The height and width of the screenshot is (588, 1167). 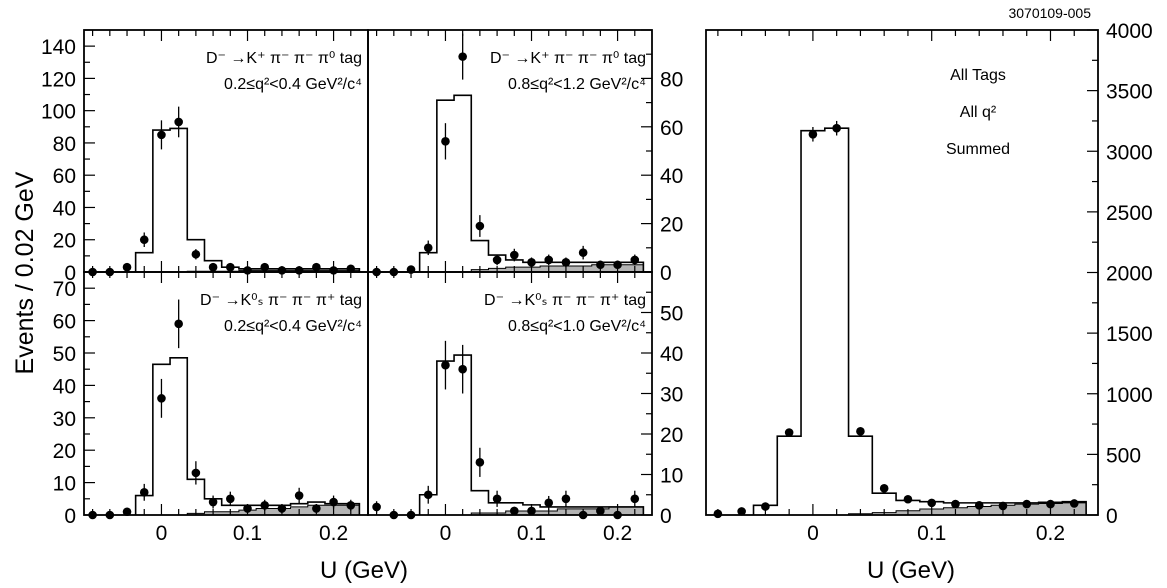 I want to click on y-tick-label: 70, so click(x=64, y=289).